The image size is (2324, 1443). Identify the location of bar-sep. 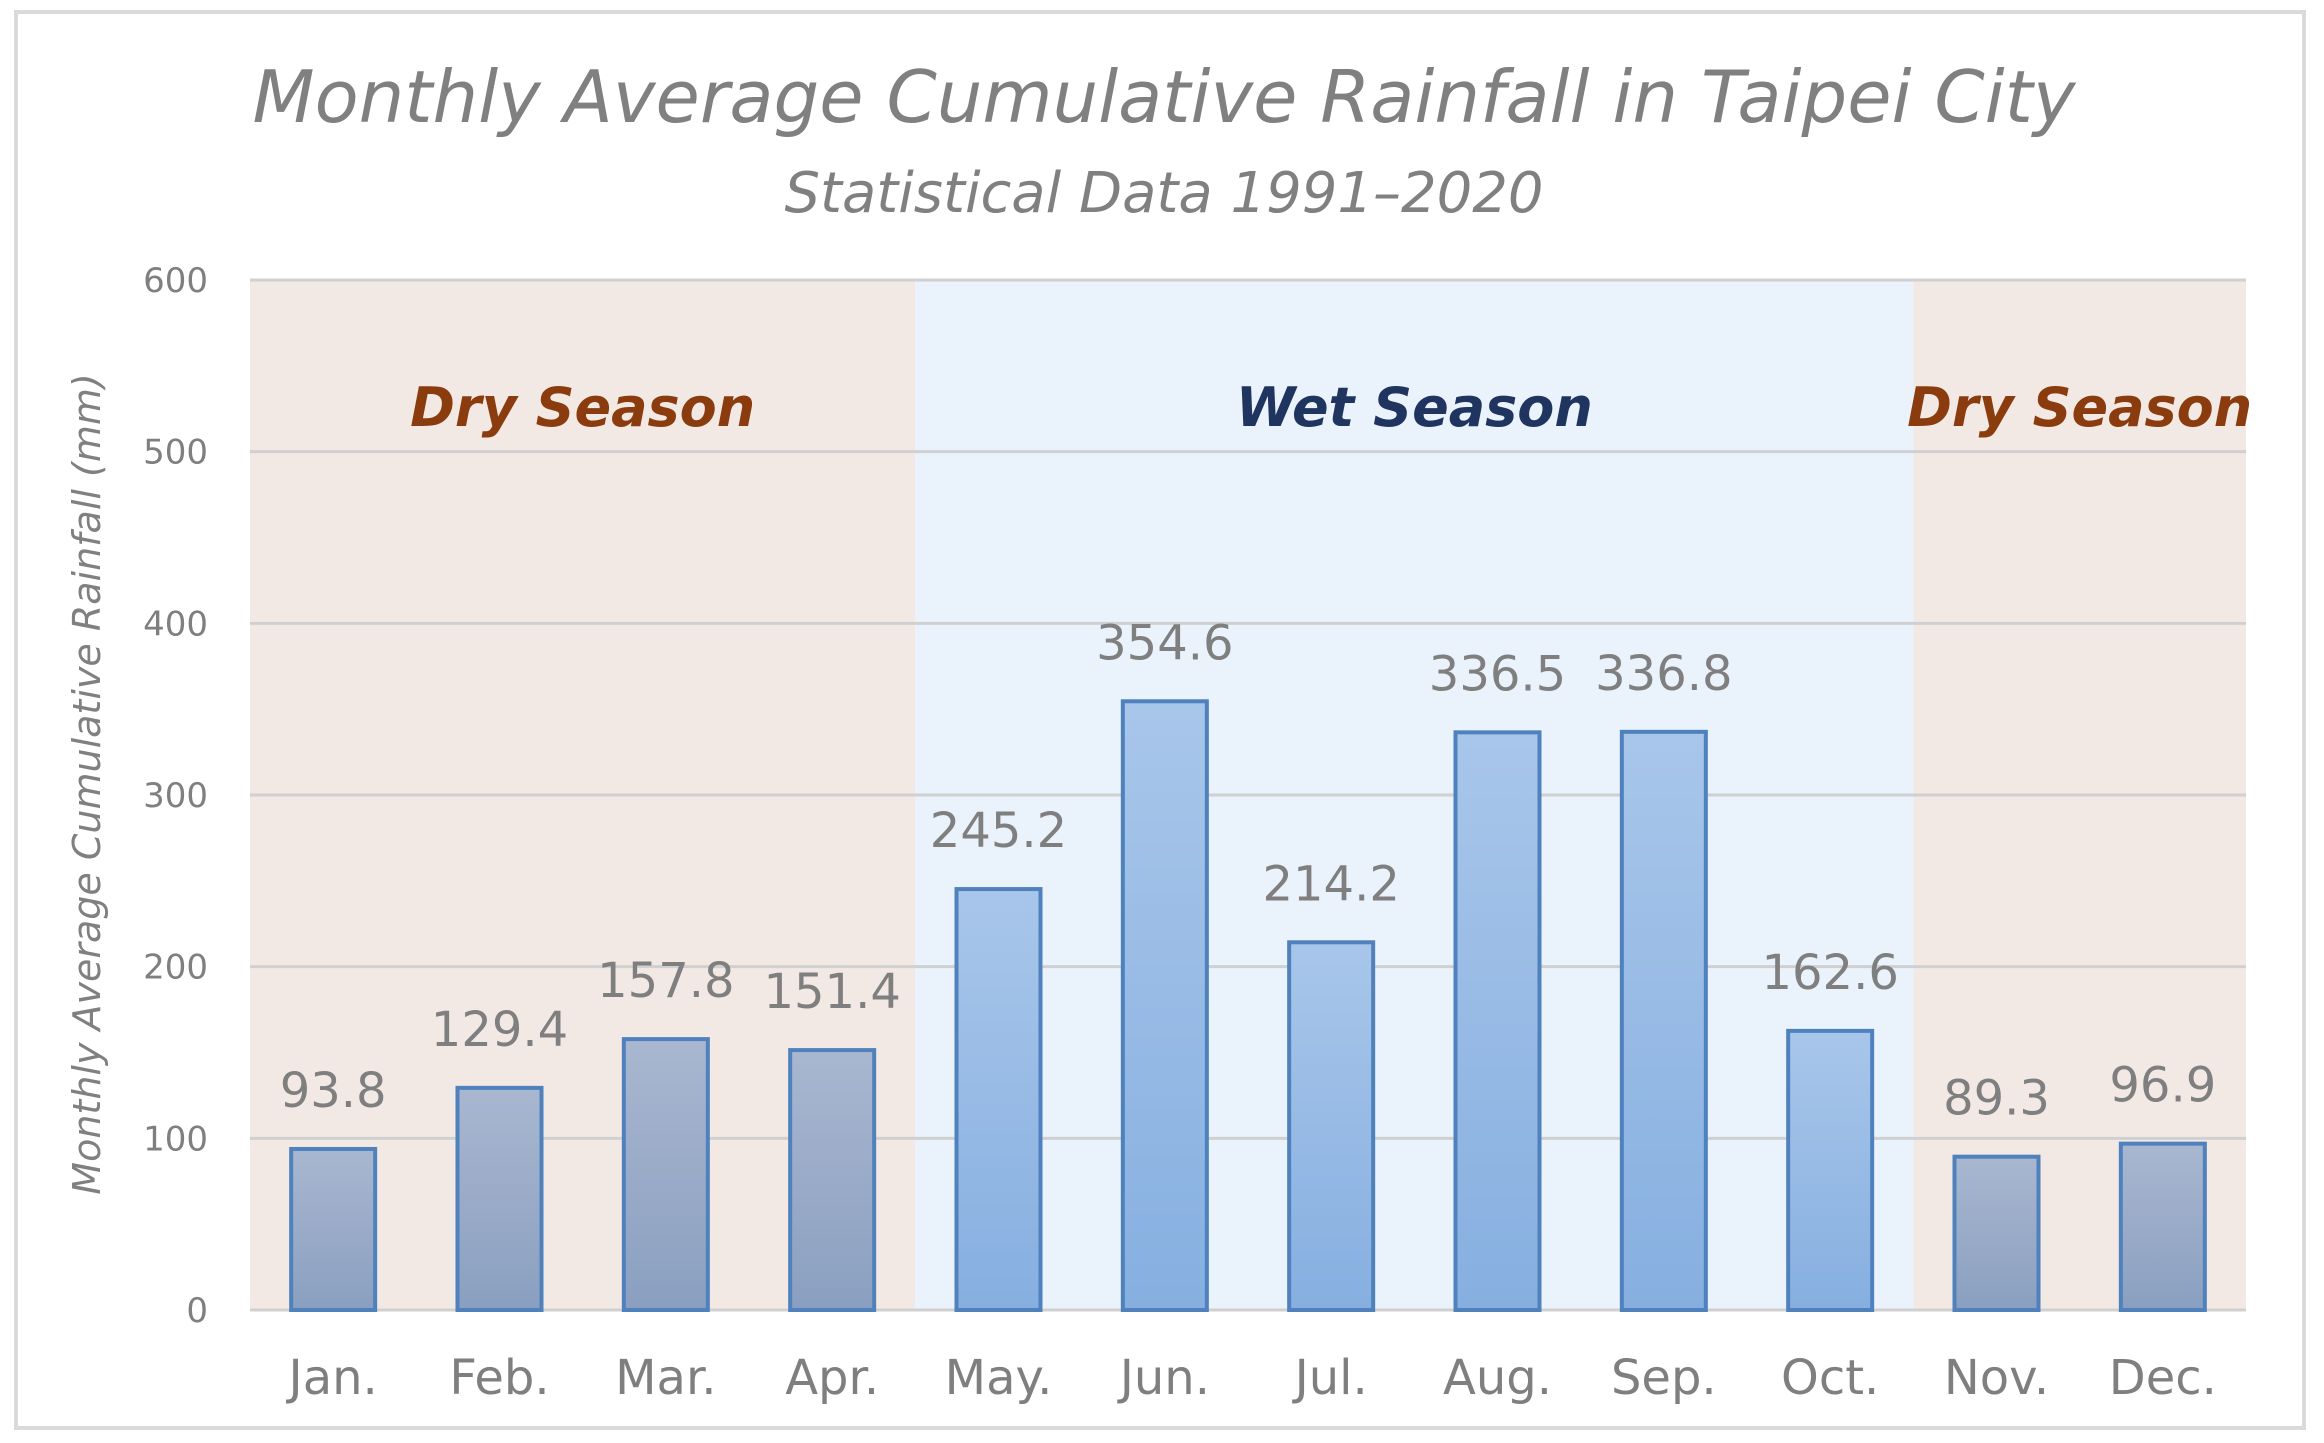
(1663, 1020).